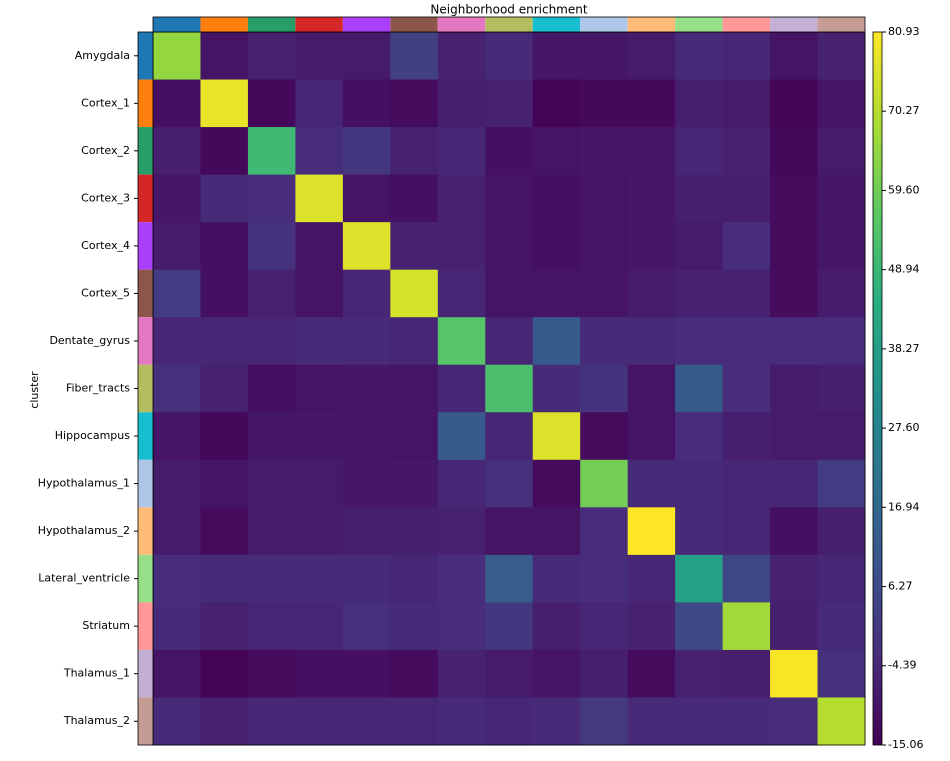  I want to click on y-tick-label: Thalamus_2, so click(96, 720).